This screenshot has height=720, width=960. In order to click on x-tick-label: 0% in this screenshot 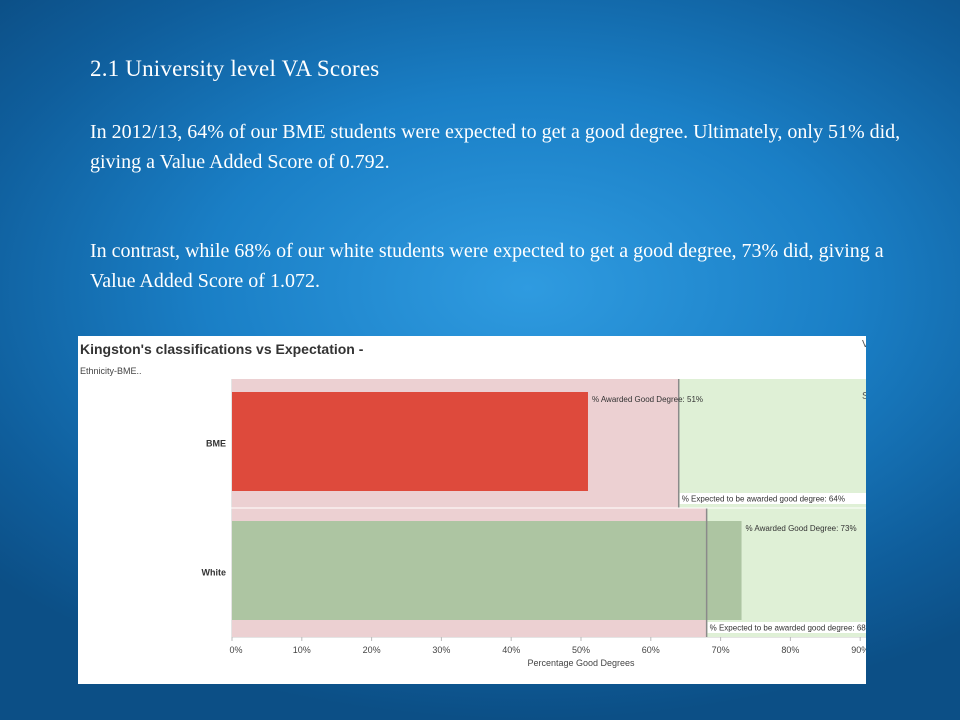, I will do `click(235, 650)`.